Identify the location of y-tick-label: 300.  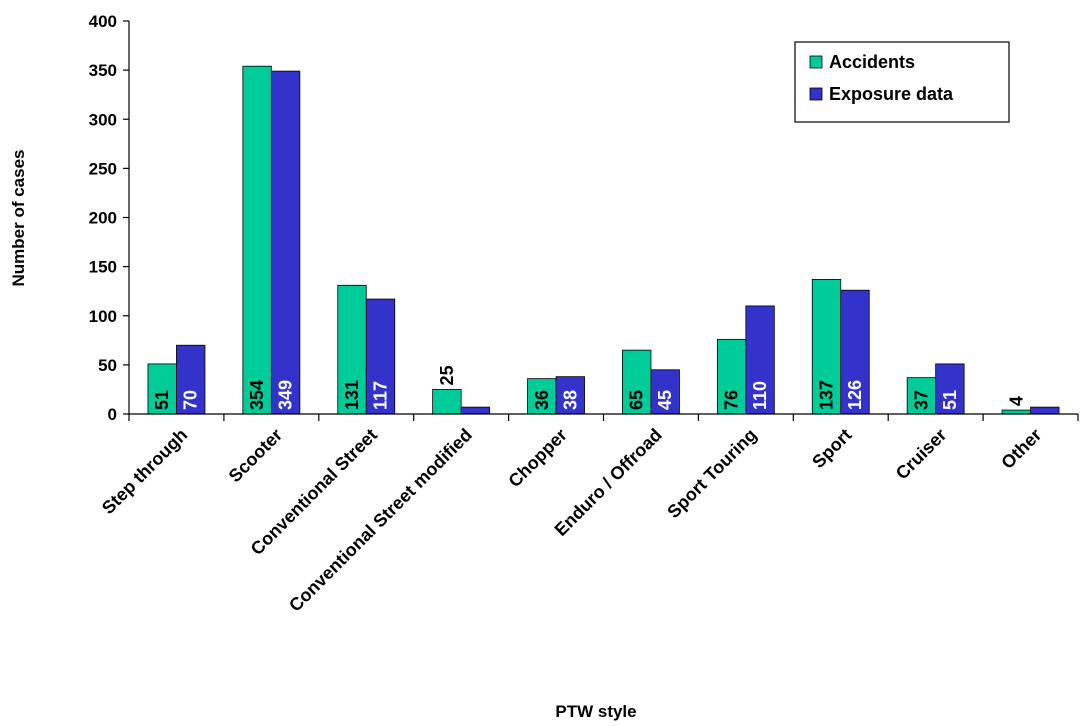
(103, 119).